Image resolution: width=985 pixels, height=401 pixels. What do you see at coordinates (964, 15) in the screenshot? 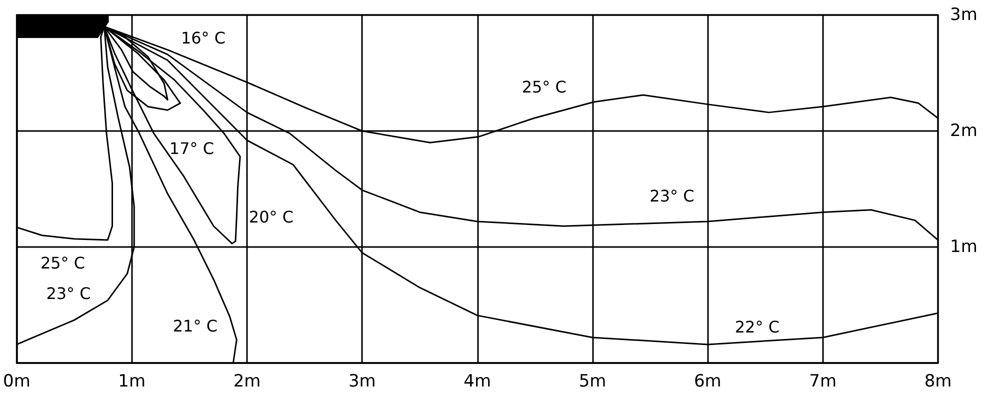
I see `y-tick-label: 3m` at bounding box center [964, 15].